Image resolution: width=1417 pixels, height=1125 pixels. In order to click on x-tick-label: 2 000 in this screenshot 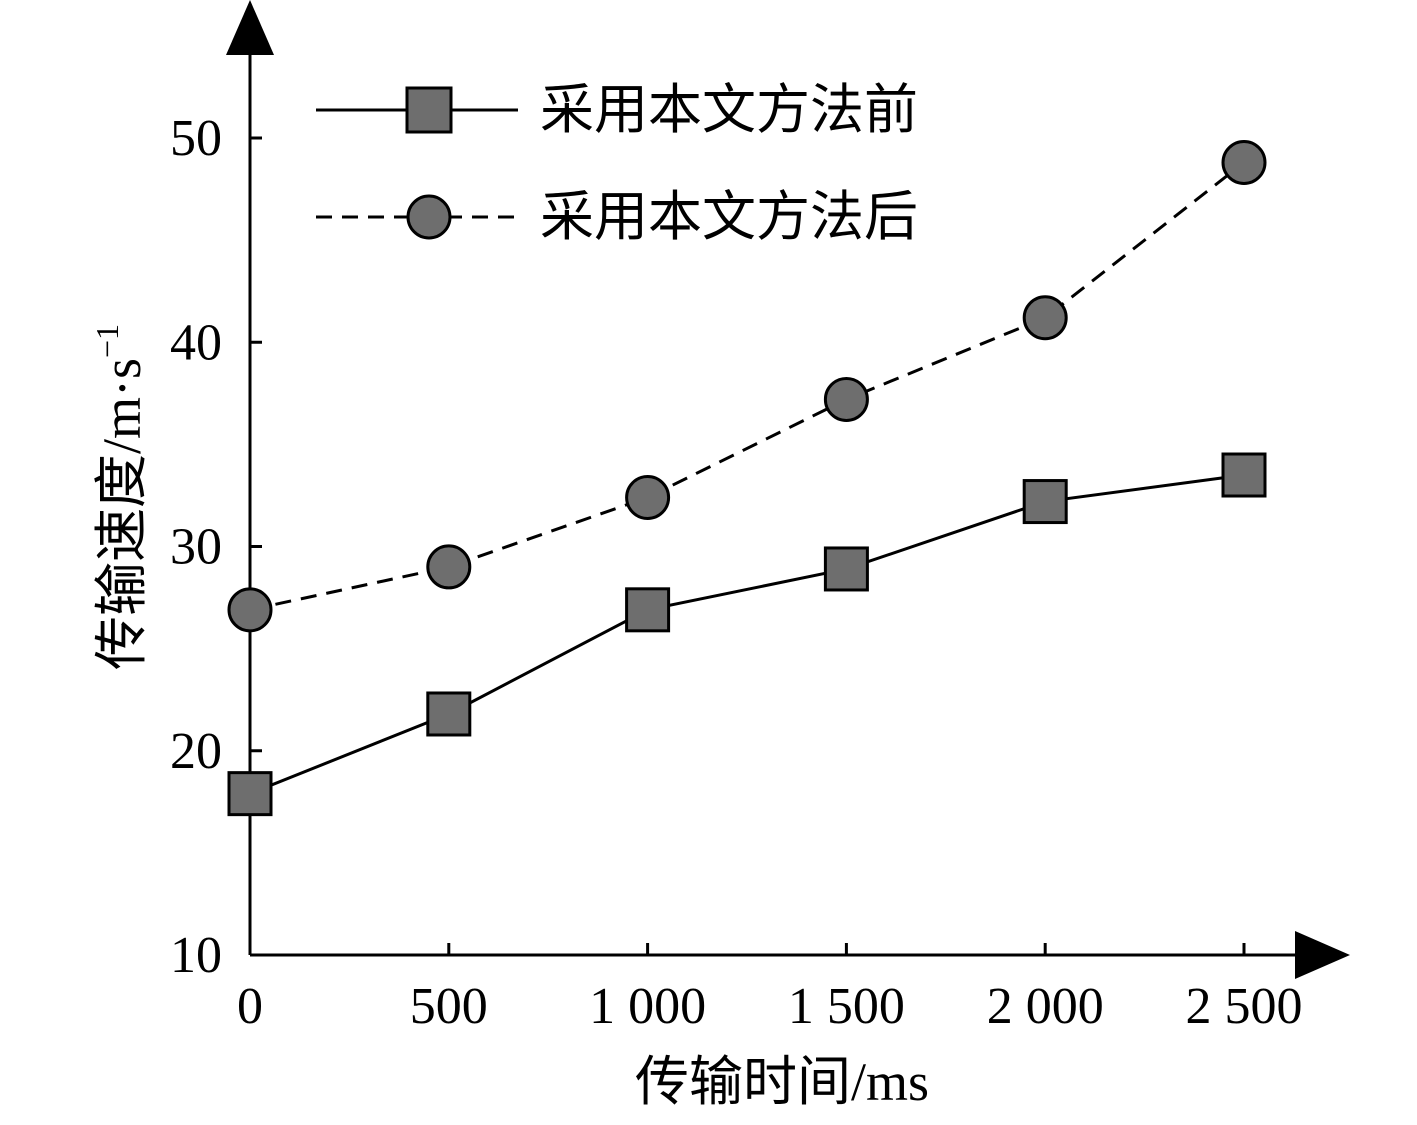, I will do `click(1045, 1006)`.